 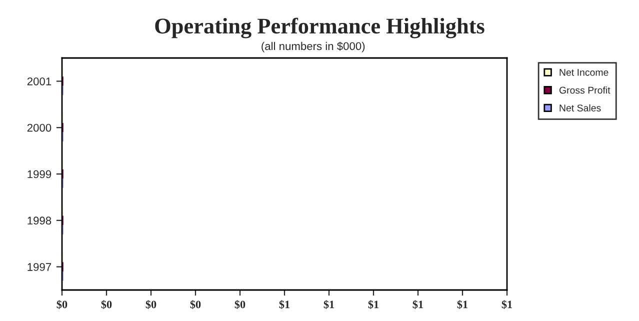 I want to click on y-tick-label: 1997, so click(x=40, y=267).